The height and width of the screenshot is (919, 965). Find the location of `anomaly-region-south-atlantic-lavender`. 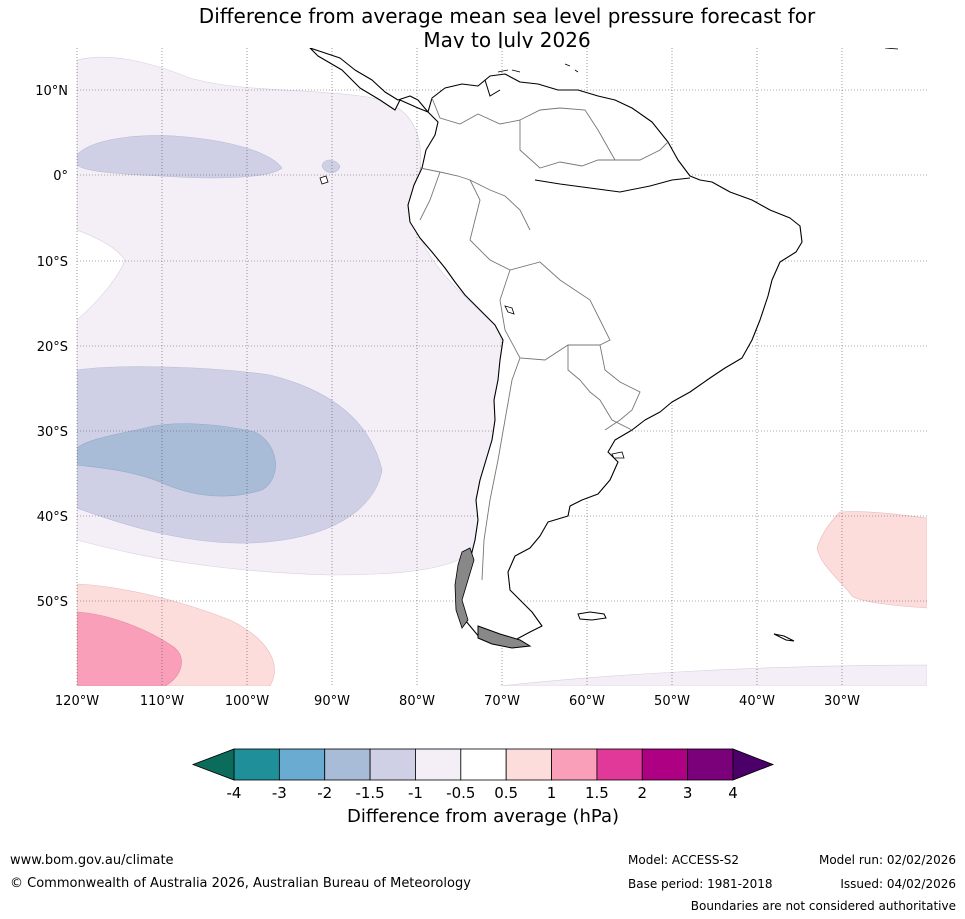

anomaly-region-south-atlantic-lavender is located at coordinates (713, 675).